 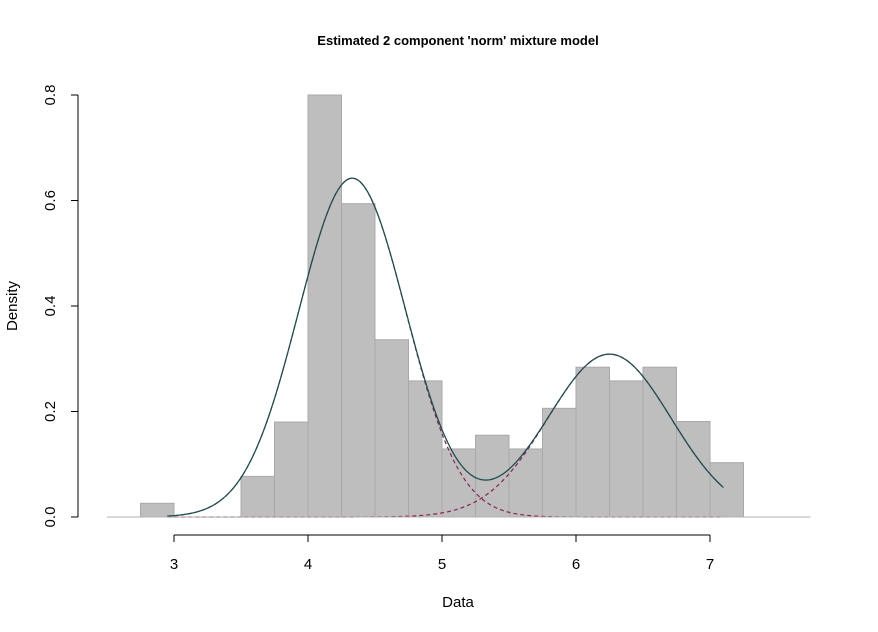 I want to click on y-tick-label: 0.8, so click(x=50, y=95).